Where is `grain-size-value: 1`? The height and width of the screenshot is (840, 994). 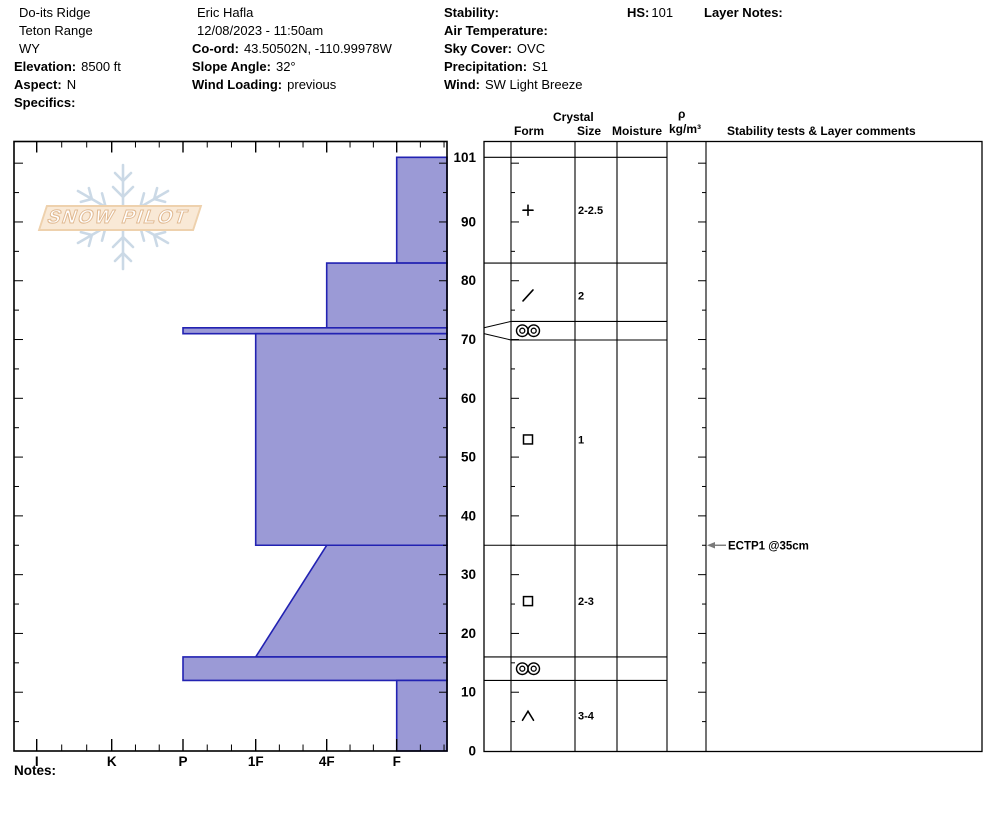
grain-size-value: 1 is located at coordinates (581, 440).